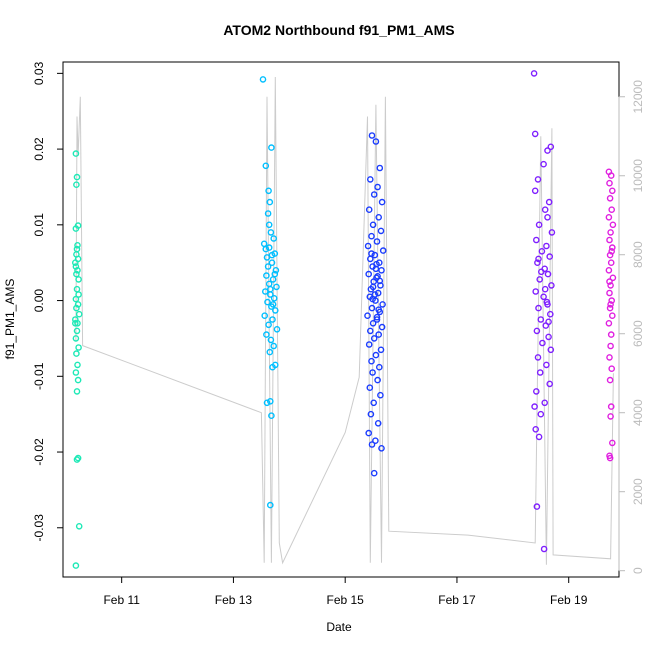 The image size is (650, 650). What do you see at coordinates (47, 301) in the screenshot?
I see `y-axis: -0.03 -0.02 -0.01 0.00 0.01 0.02 0.03` at bounding box center [47, 301].